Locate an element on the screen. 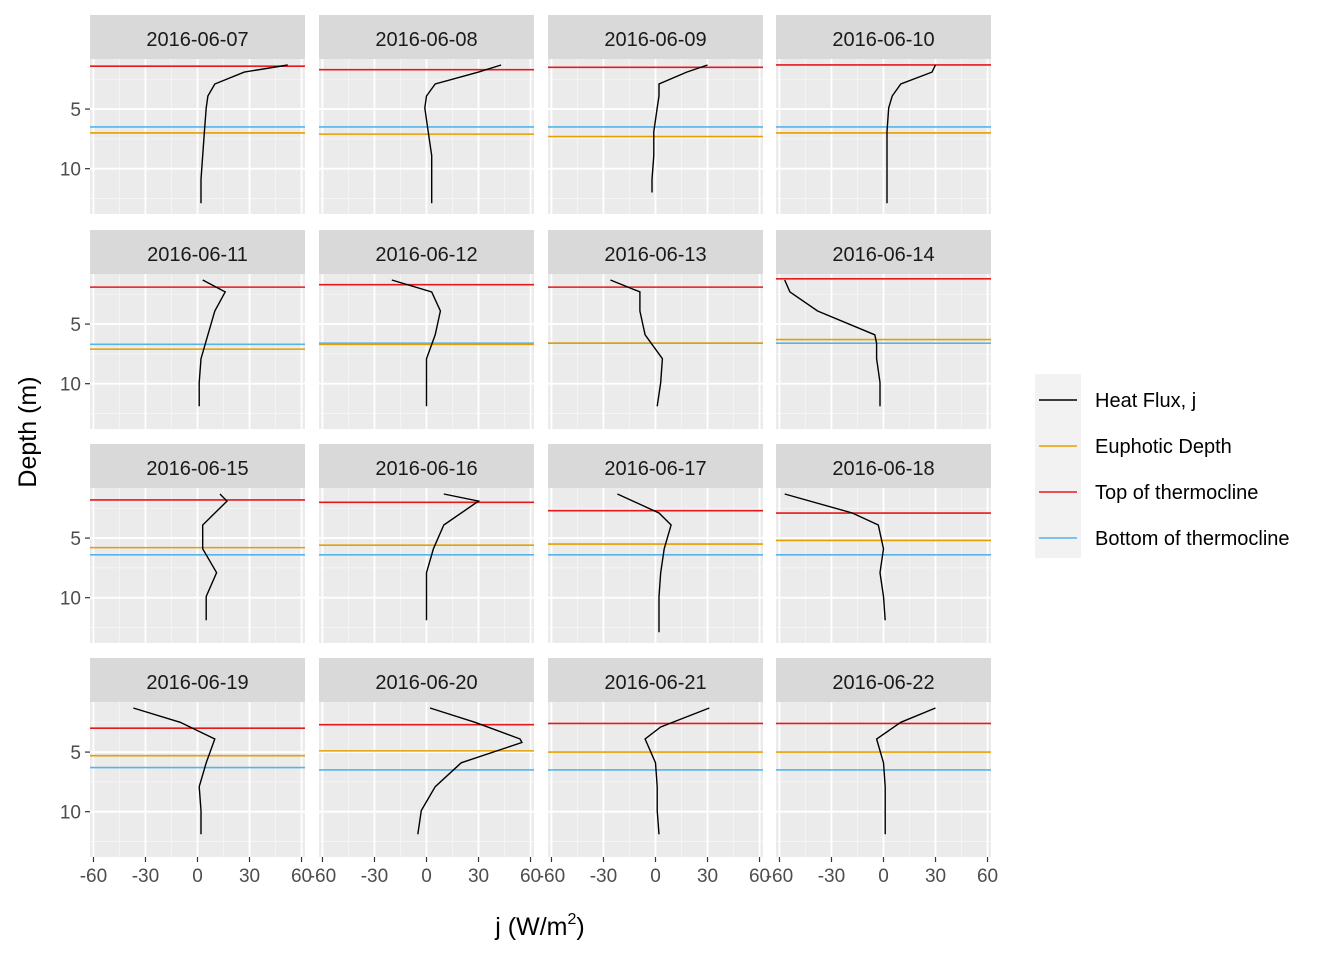  facet-2016-06-09: 2016-06-09 is located at coordinates (655, 114).